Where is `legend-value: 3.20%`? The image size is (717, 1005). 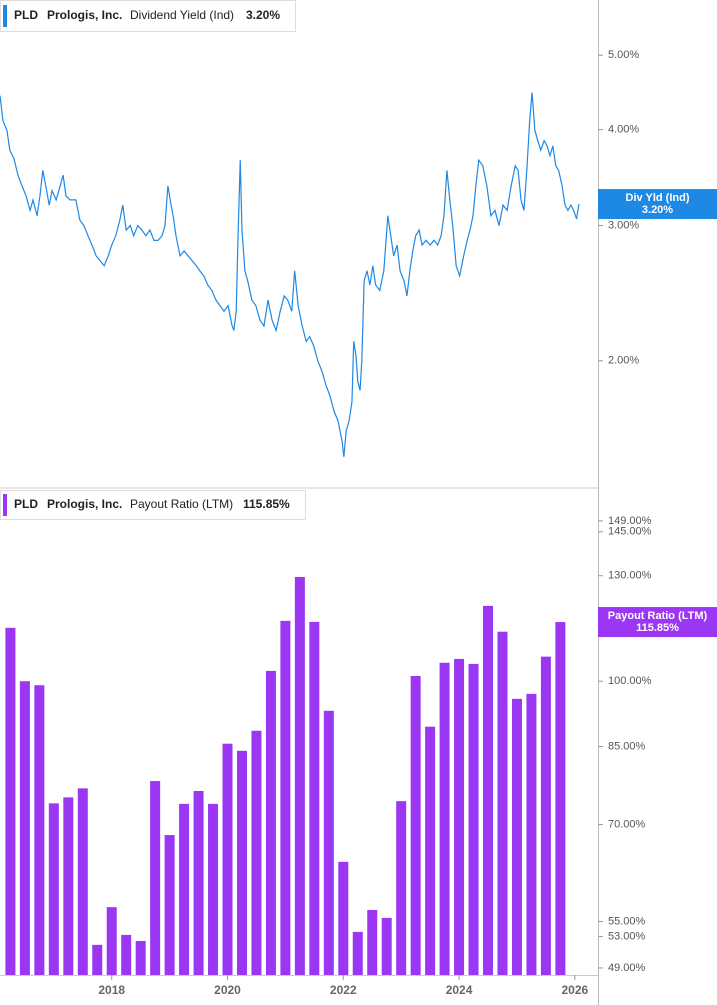
legend-value: 3.20% is located at coordinates (263, 15).